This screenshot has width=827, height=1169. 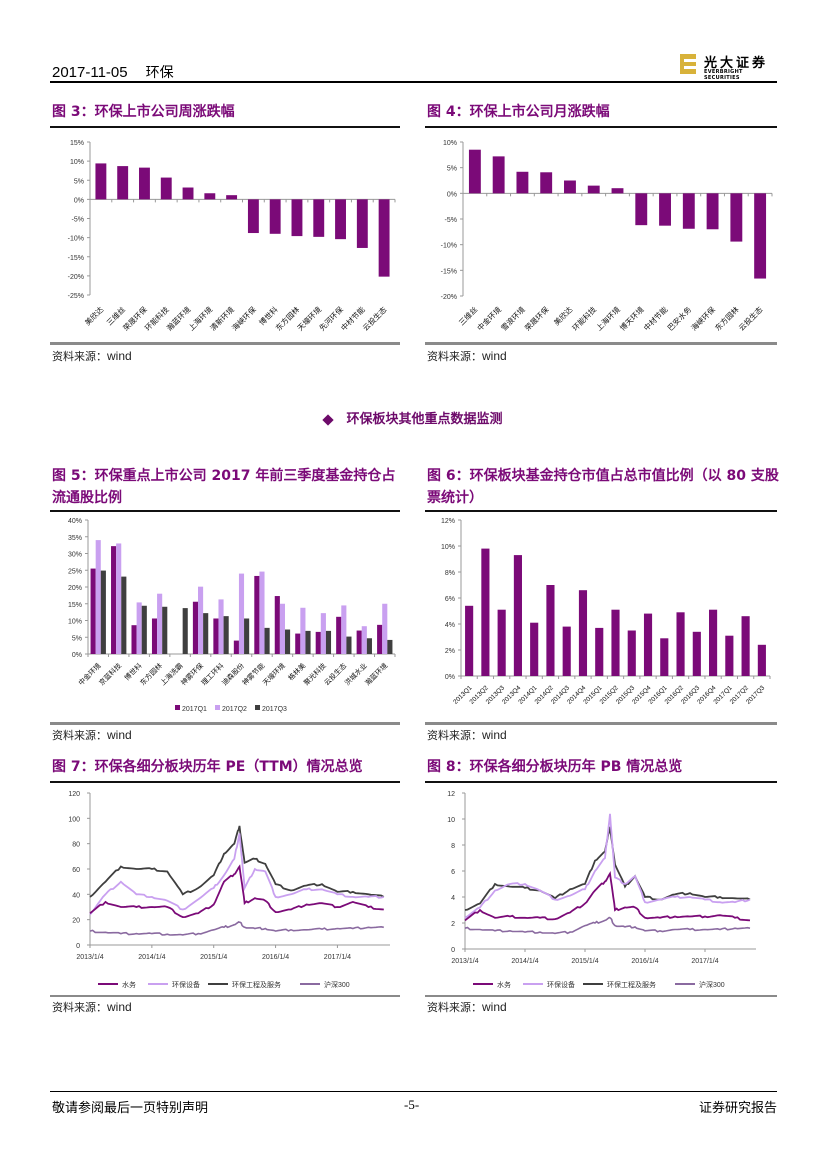 What do you see at coordinates (337, 984) in the screenshot?
I see `legend-label: 沪深300` at bounding box center [337, 984].